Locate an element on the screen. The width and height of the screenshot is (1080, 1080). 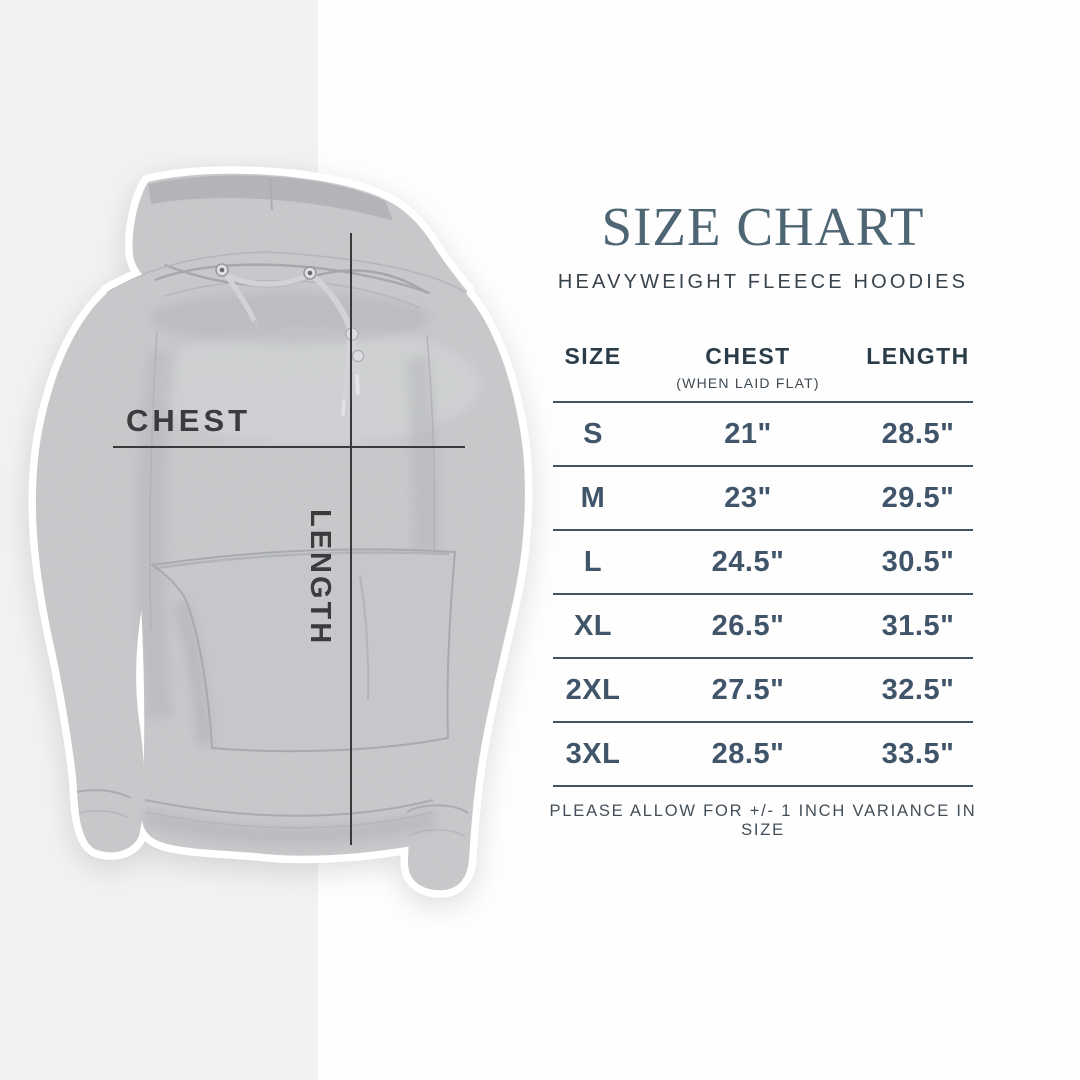
column-sublabel: (WHEN LAID FLAT) is located at coordinates (748, 383).